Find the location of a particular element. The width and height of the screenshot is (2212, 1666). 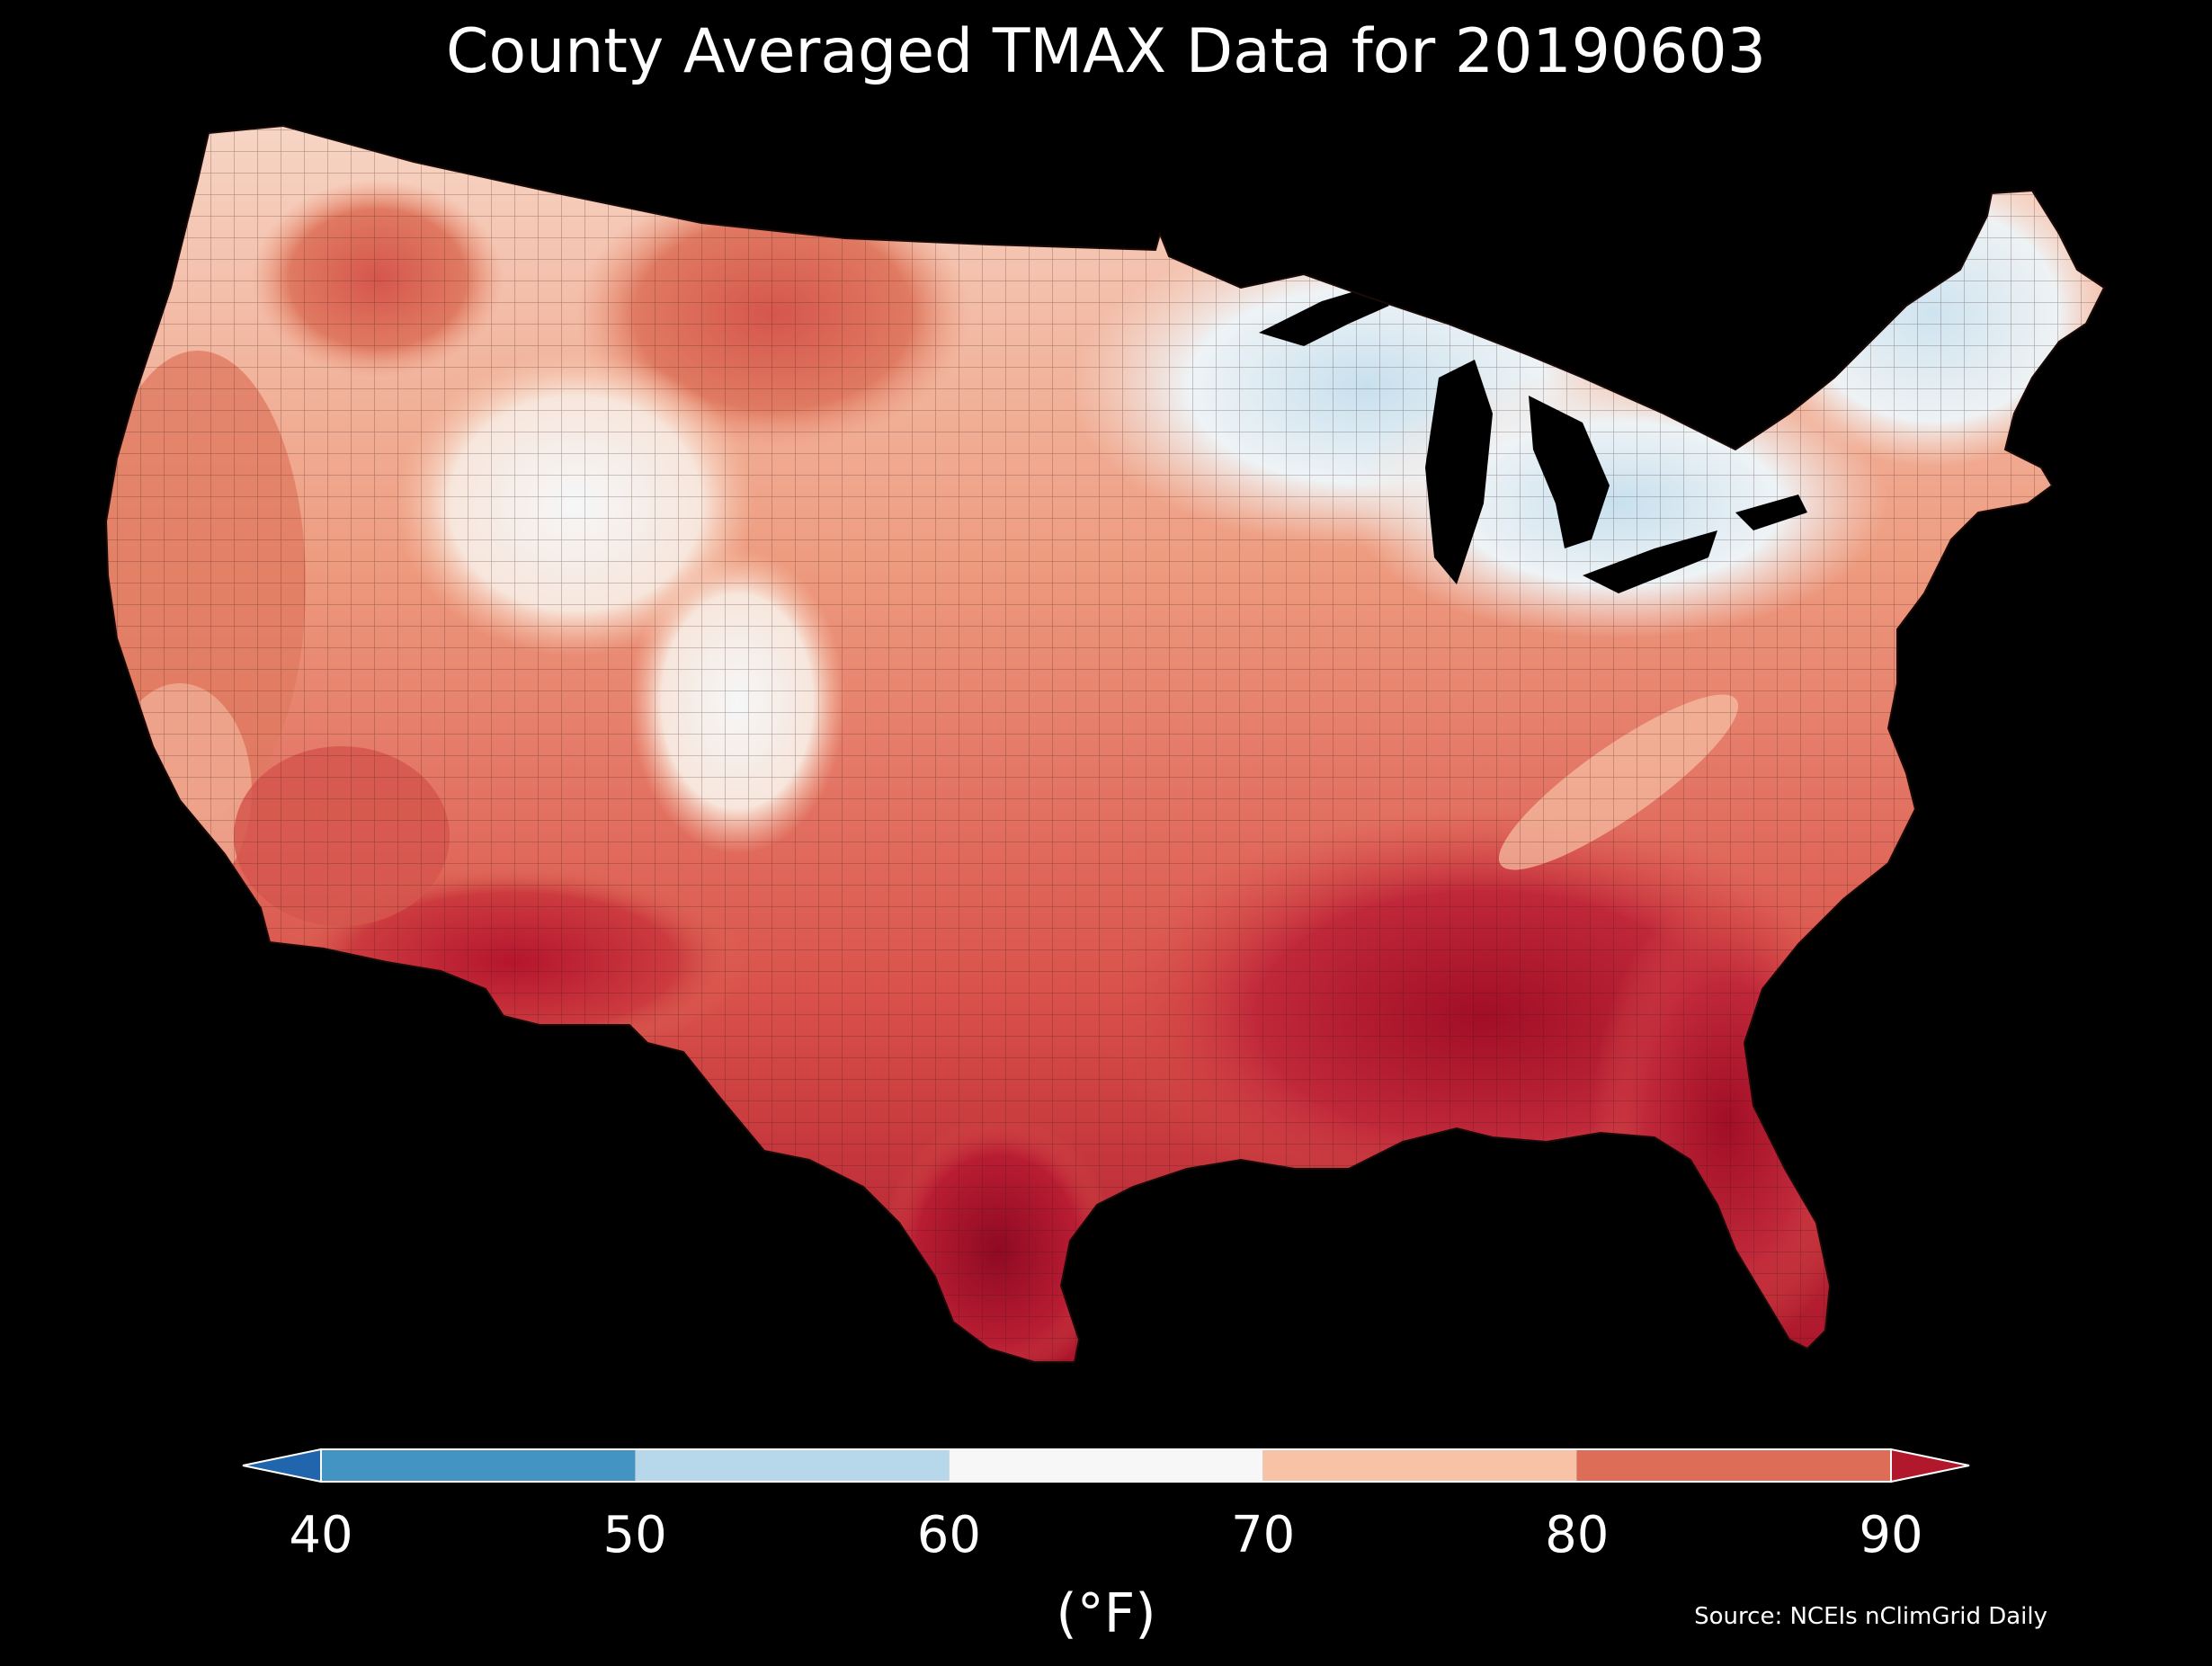

colorbar-tick-0: 40 is located at coordinates (321, 1535).